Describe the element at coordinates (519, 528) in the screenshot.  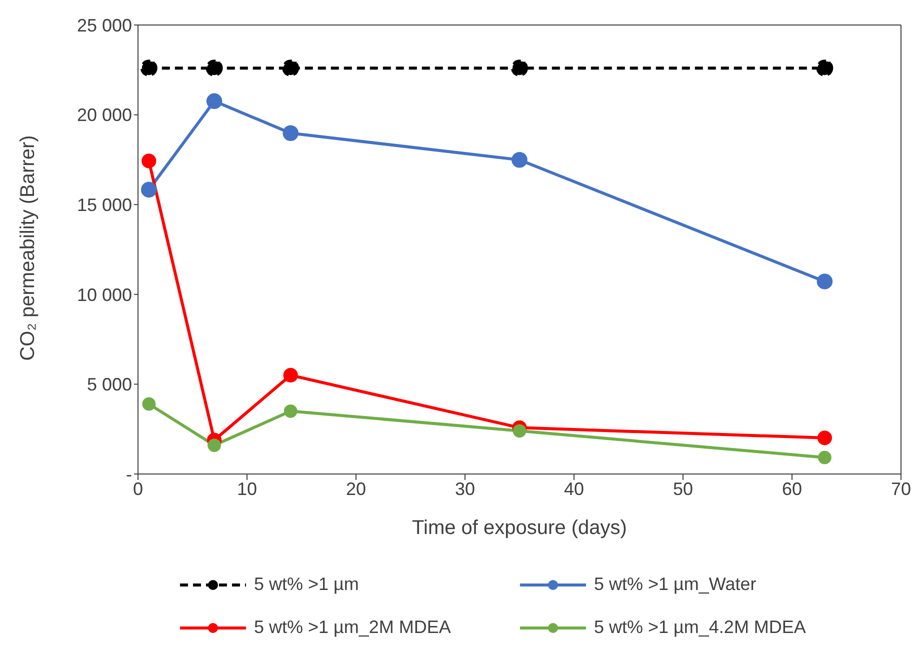
I see `x-axis-title: Time of exposure (days)` at that location.